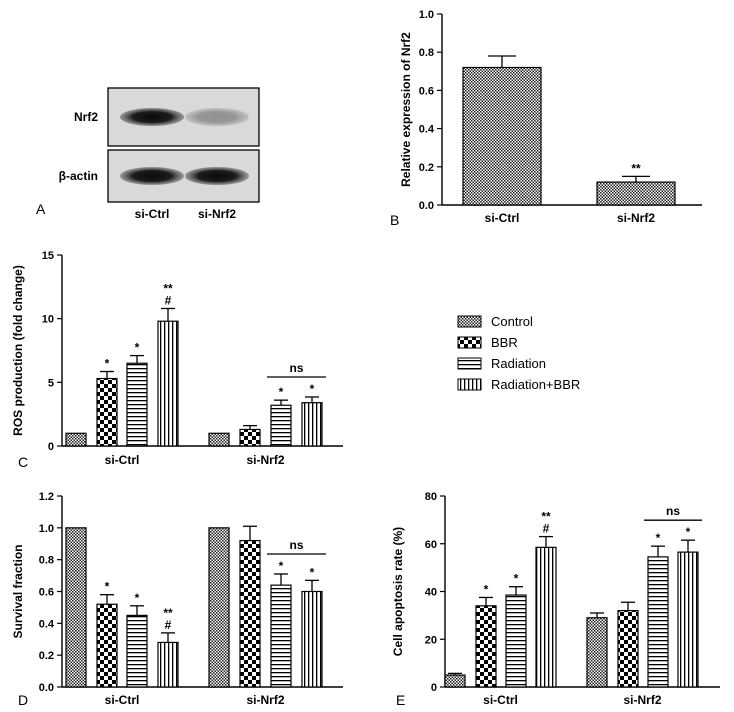 The height and width of the screenshot is (712, 734). What do you see at coordinates (535, 384) in the screenshot?
I see `legend-label: Radiation+BBR` at bounding box center [535, 384].